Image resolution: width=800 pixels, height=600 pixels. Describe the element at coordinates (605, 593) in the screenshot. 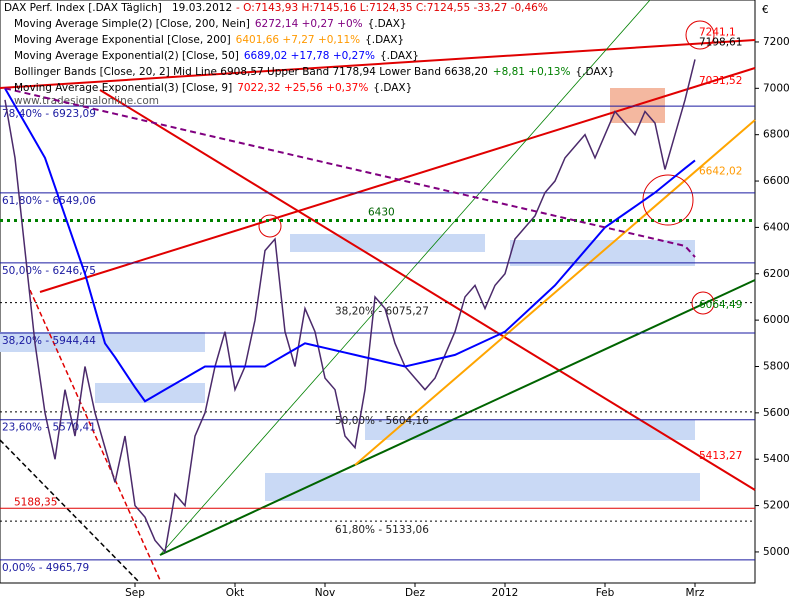

I see `x-tick-label: Feb` at that location.